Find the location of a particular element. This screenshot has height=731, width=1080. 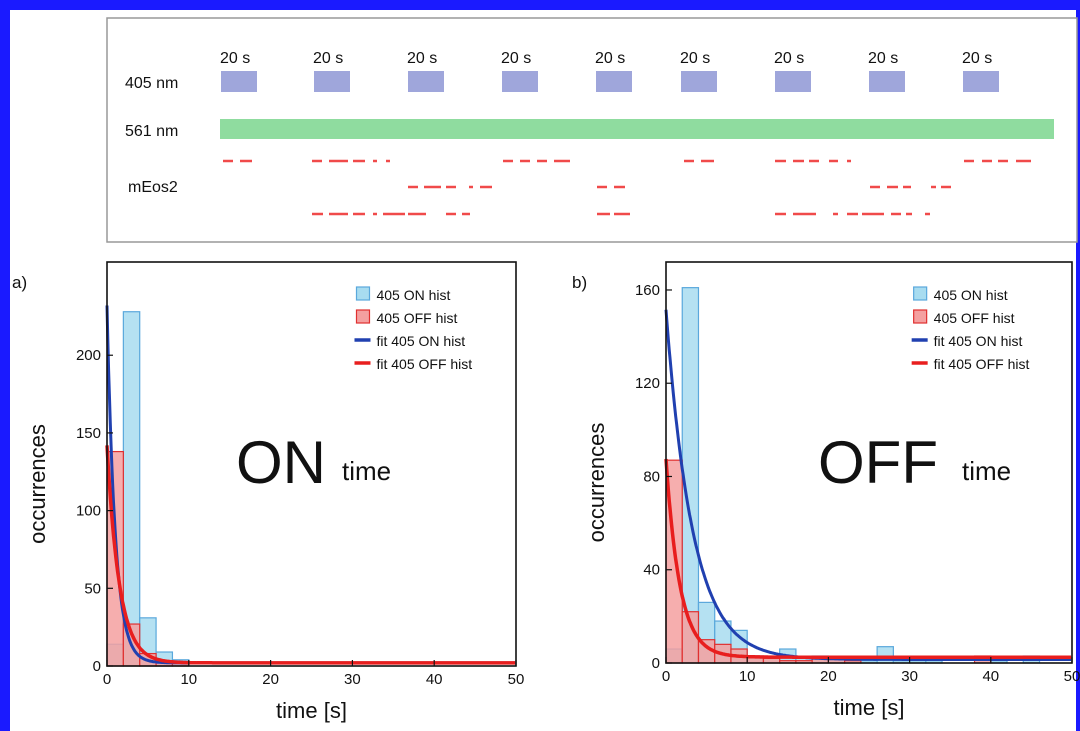

off-ytick-label-80: 80 is located at coordinates (651, 476).